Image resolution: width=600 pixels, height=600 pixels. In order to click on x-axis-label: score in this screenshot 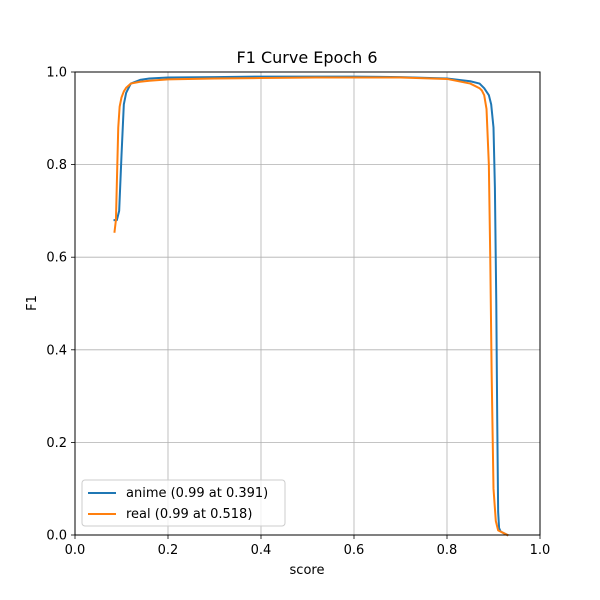, I will do `click(307, 570)`.